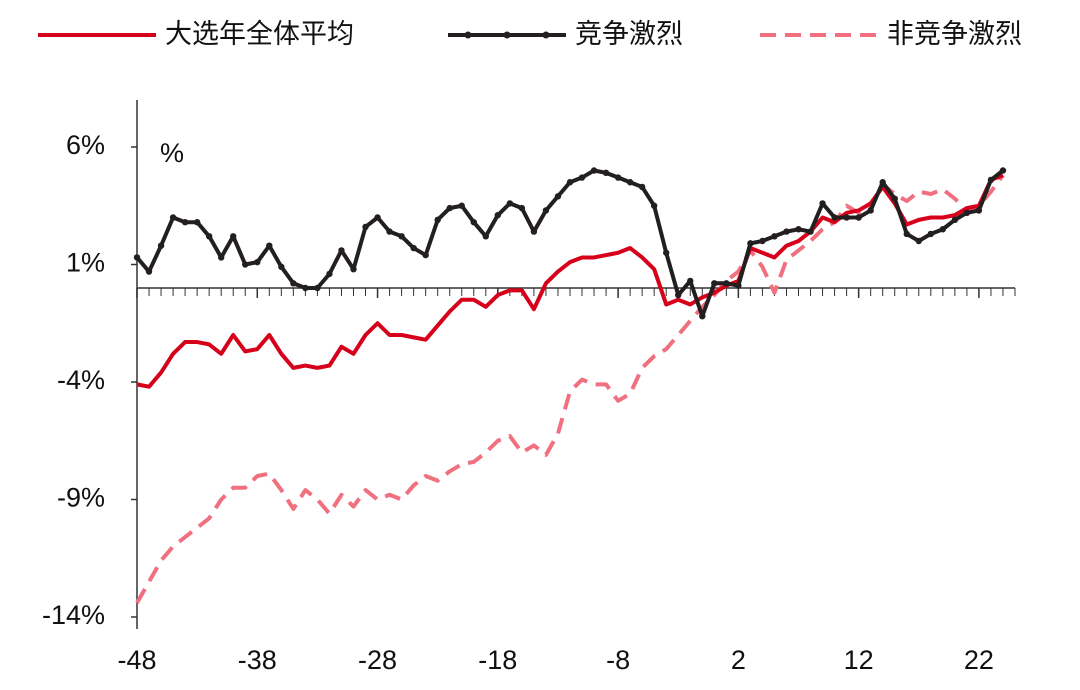  Describe the element at coordinates (377, 660) in the screenshot. I see `x-tick-label: -28` at that location.